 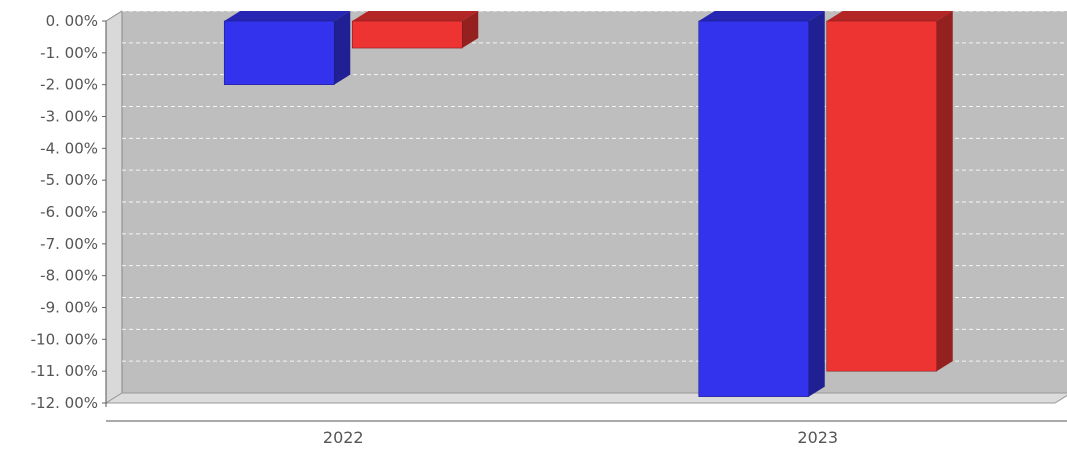 What do you see at coordinates (64, 403) in the screenshot?
I see `y-tick-label: -12. 00%` at bounding box center [64, 403].